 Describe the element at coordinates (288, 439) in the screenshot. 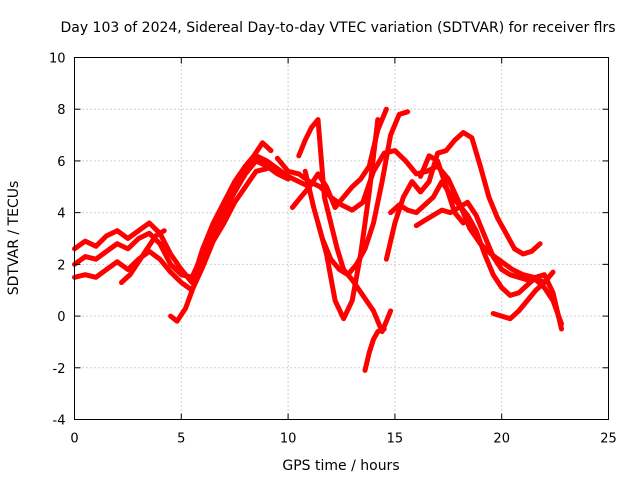

I see `x-tick-label: 10` at that location.